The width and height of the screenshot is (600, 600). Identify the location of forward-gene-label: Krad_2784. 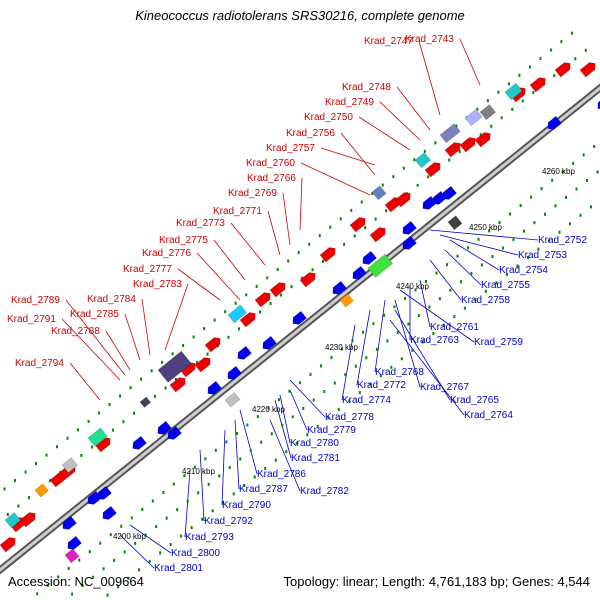
(111, 299).